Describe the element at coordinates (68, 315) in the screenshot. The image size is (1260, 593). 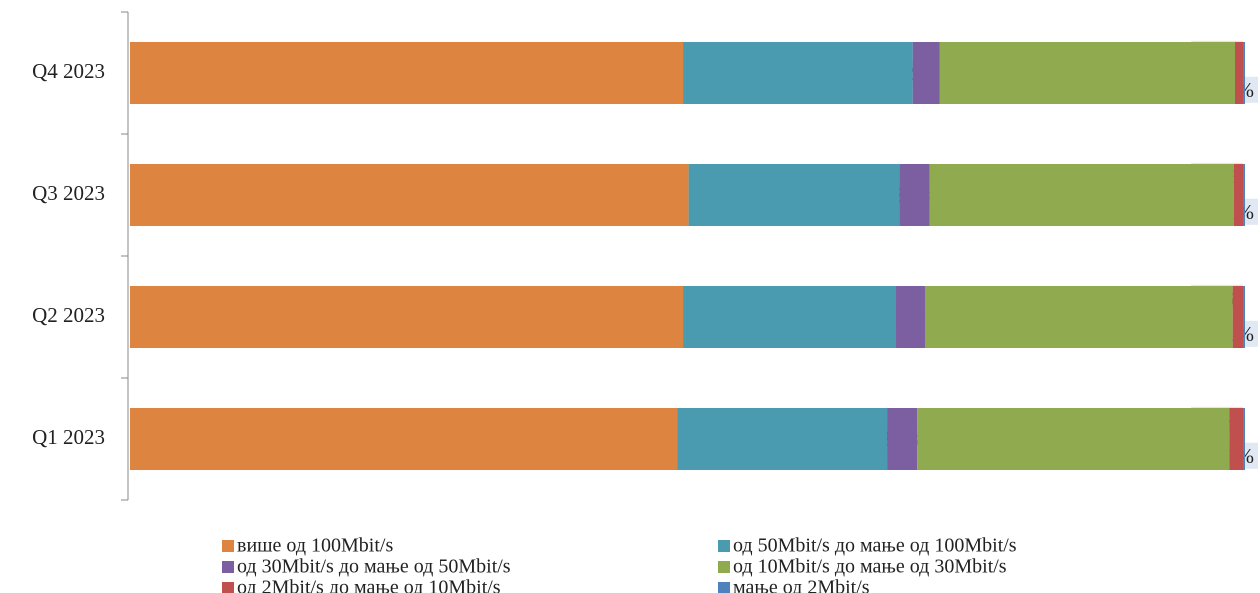
I see `y-tick-label: Q2 2023` at that location.